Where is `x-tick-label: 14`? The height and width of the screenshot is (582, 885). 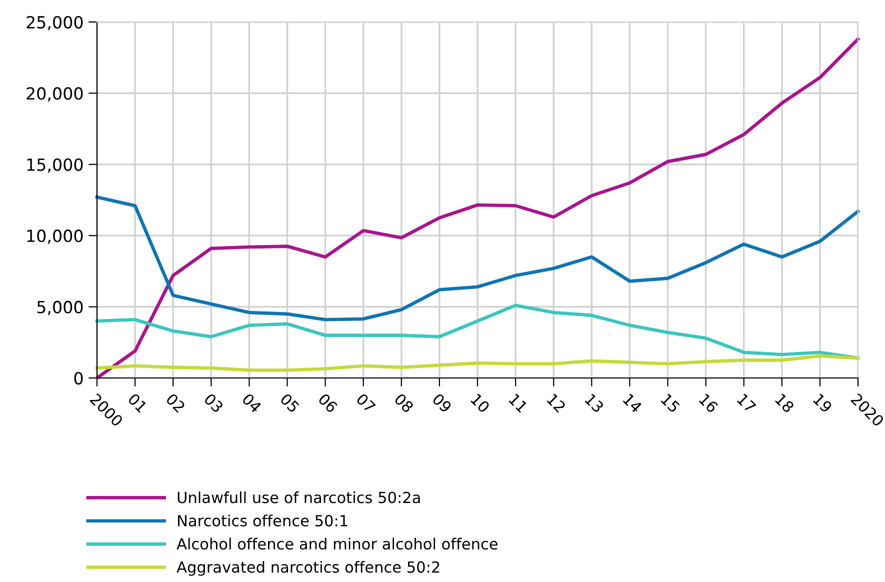
x-tick-label: 14 is located at coordinates (632, 403).